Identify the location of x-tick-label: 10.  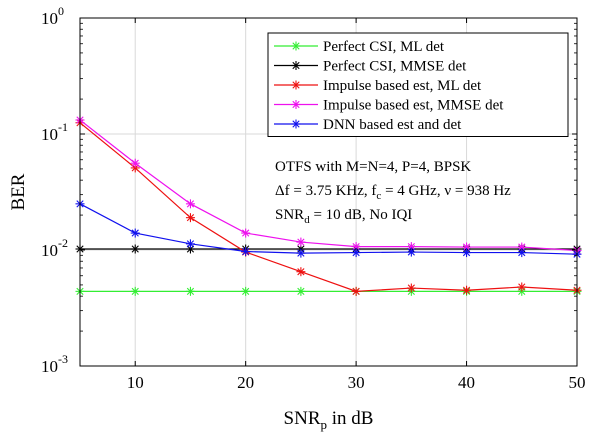
(135, 382).